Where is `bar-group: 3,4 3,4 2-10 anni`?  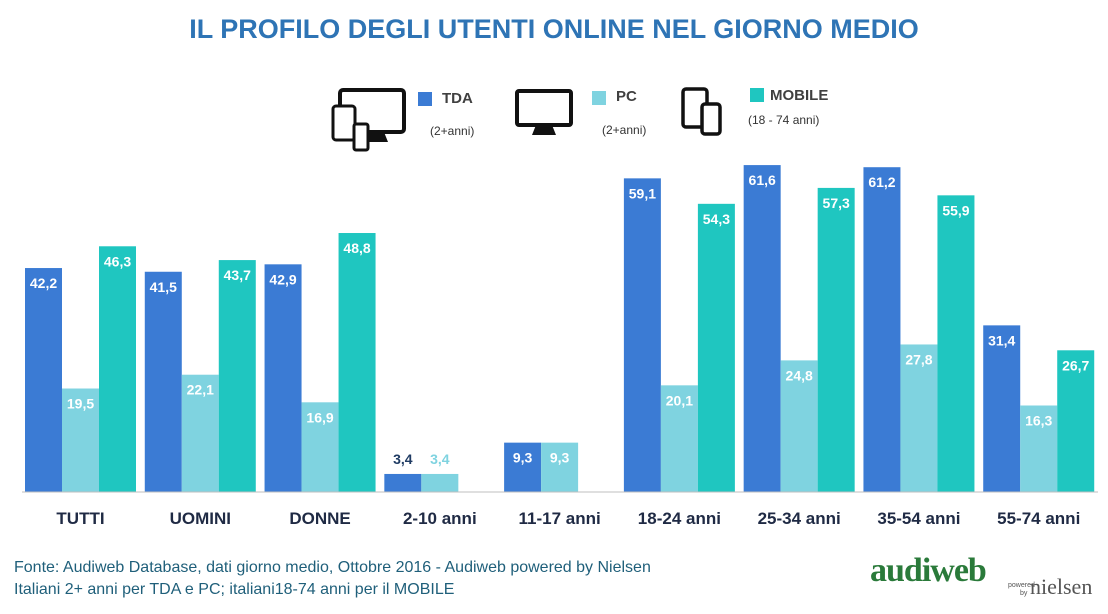
bar-group: 3,4 3,4 2-10 anni is located at coordinates (430, 489).